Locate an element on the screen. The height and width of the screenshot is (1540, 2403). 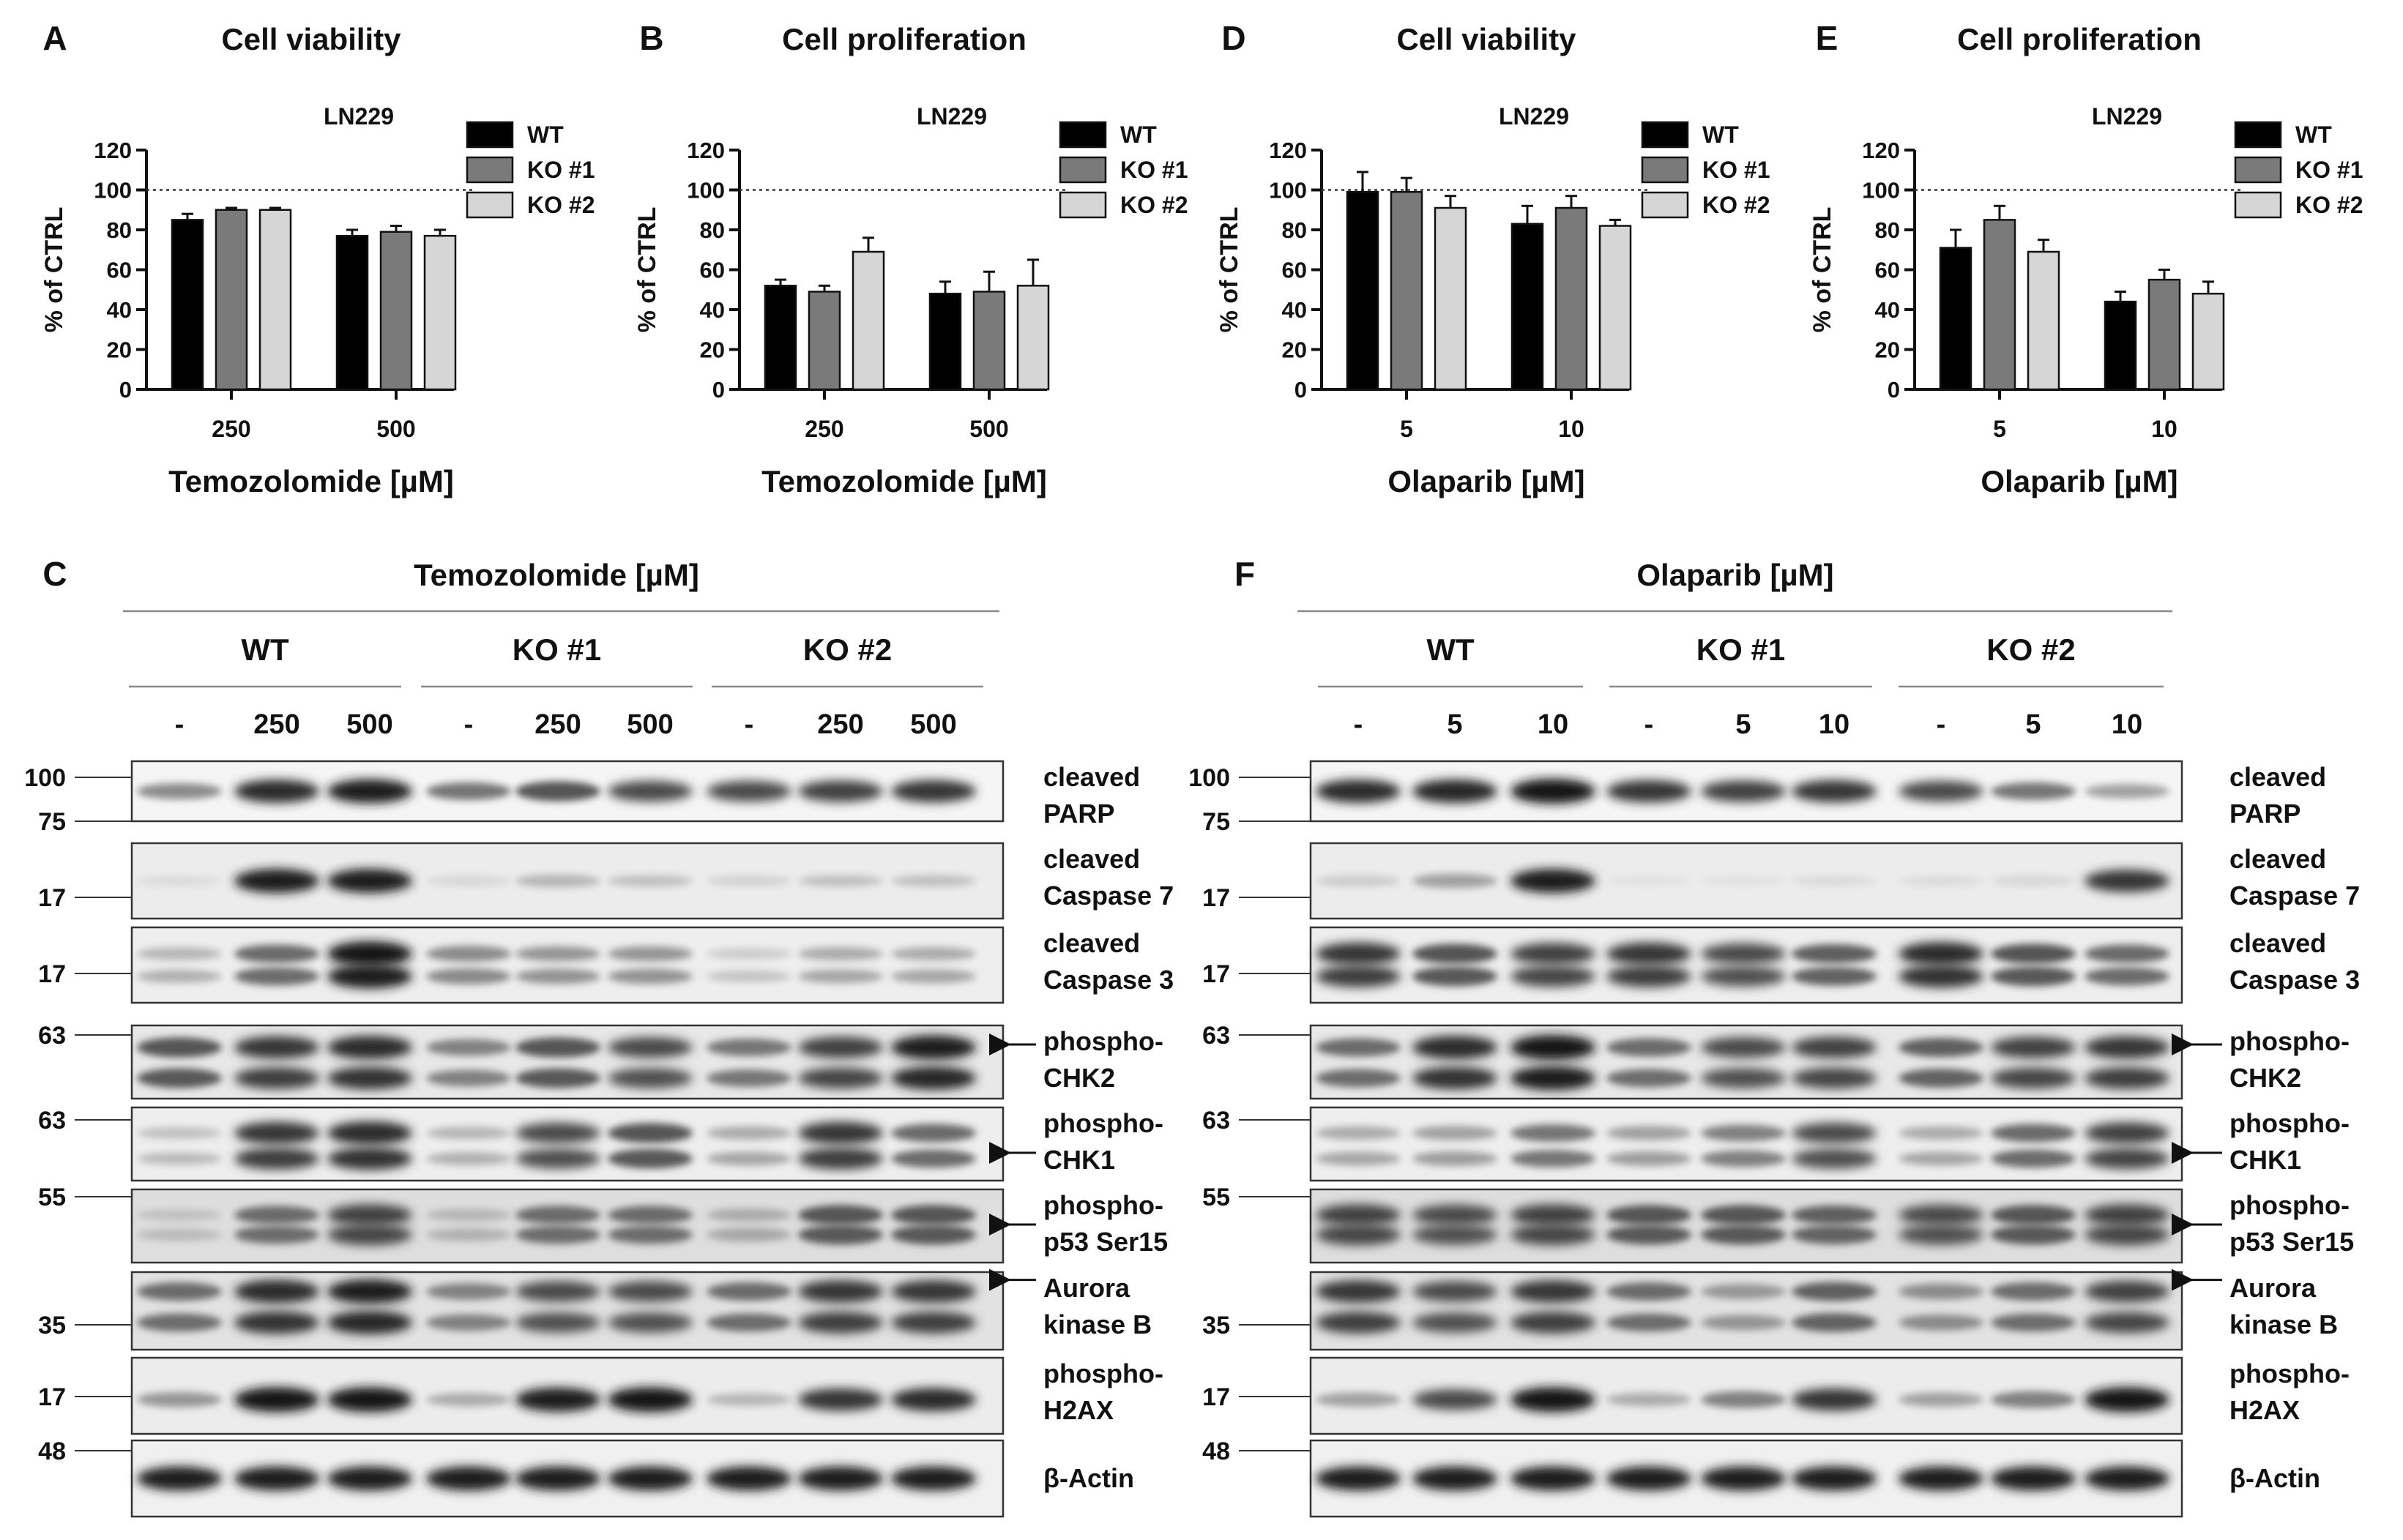
dose-label: 5 is located at coordinates (1743, 724).